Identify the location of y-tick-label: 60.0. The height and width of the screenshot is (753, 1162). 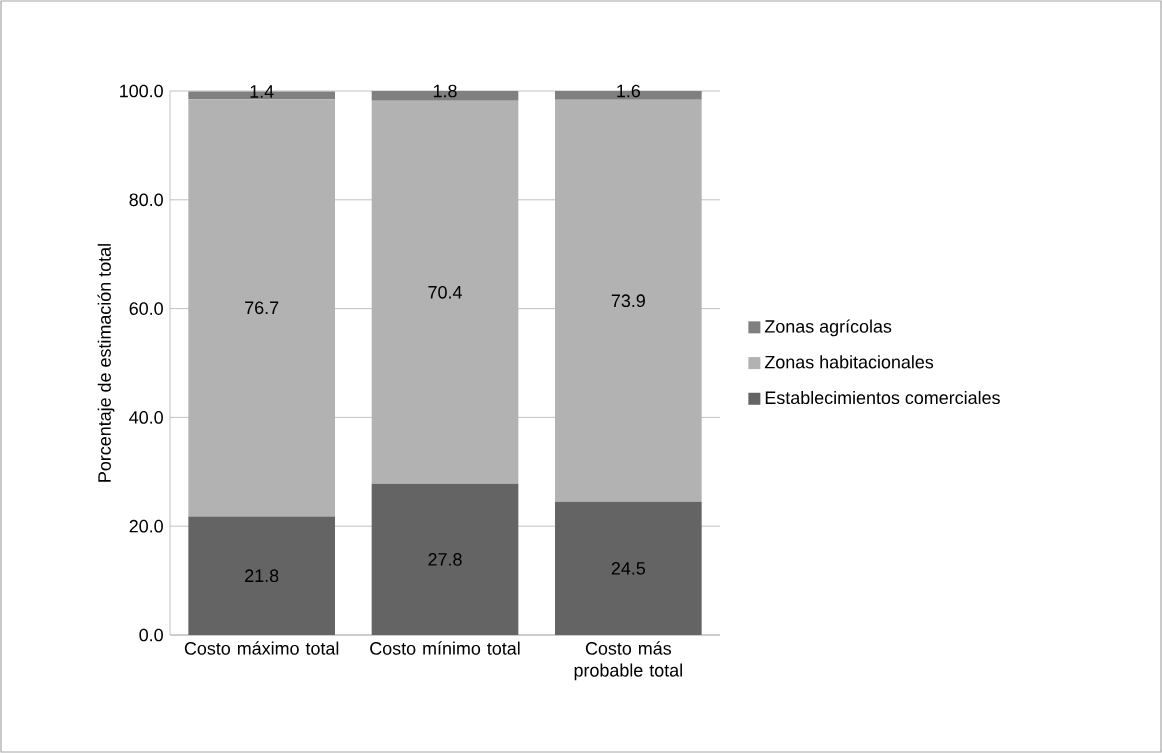
(146, 308).